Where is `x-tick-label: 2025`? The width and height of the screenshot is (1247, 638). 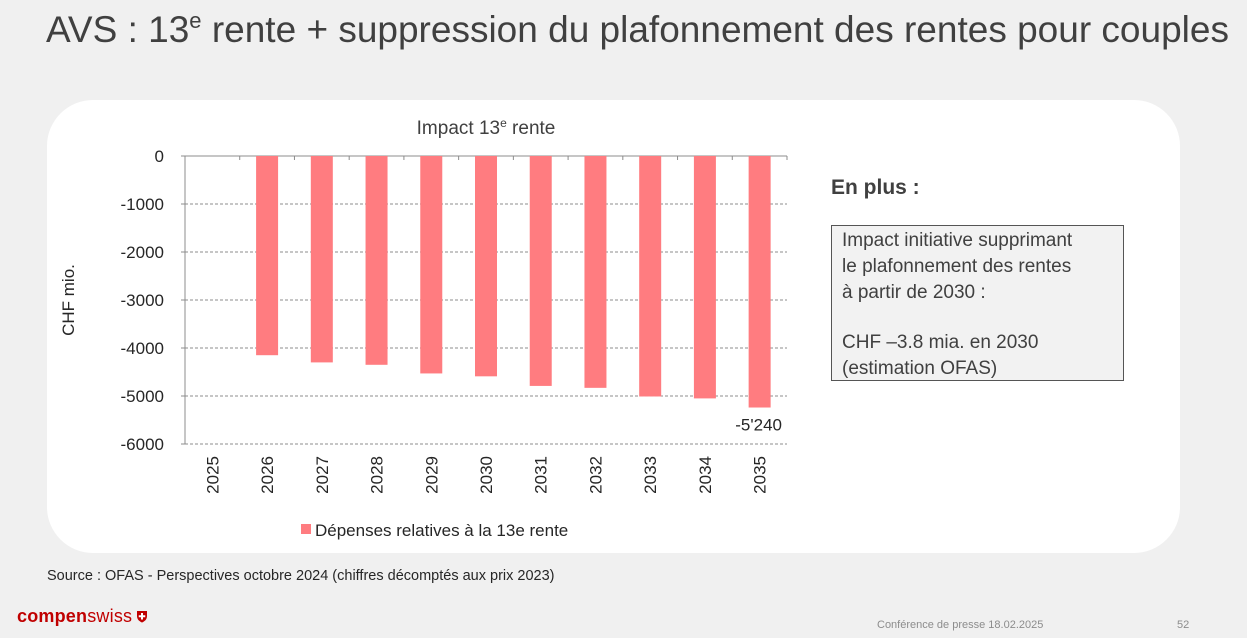 x-tick-label: 2025 is located at coordinates (212, 475).